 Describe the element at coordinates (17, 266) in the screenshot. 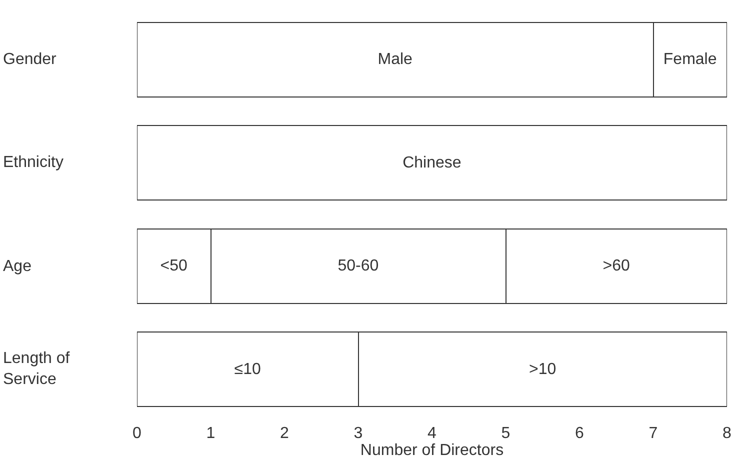

I see `y-tick-label: Age` at that location.